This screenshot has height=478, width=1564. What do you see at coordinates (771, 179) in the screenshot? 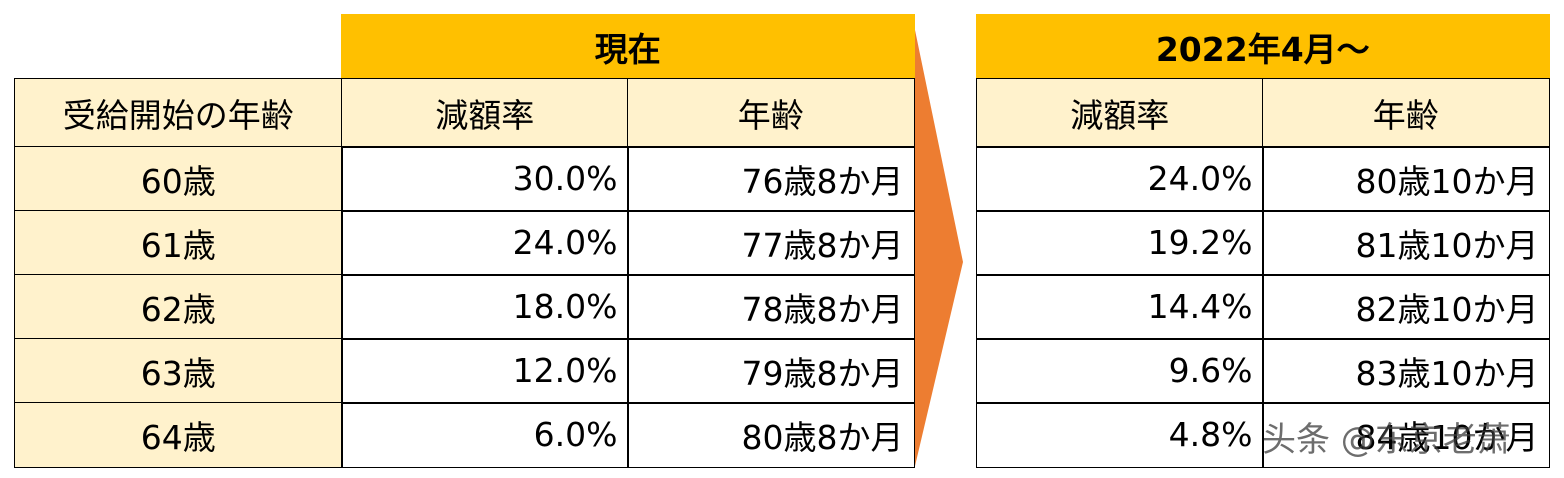
I see `table-cell: 76歳8か月` at bounding box center [771, 179].